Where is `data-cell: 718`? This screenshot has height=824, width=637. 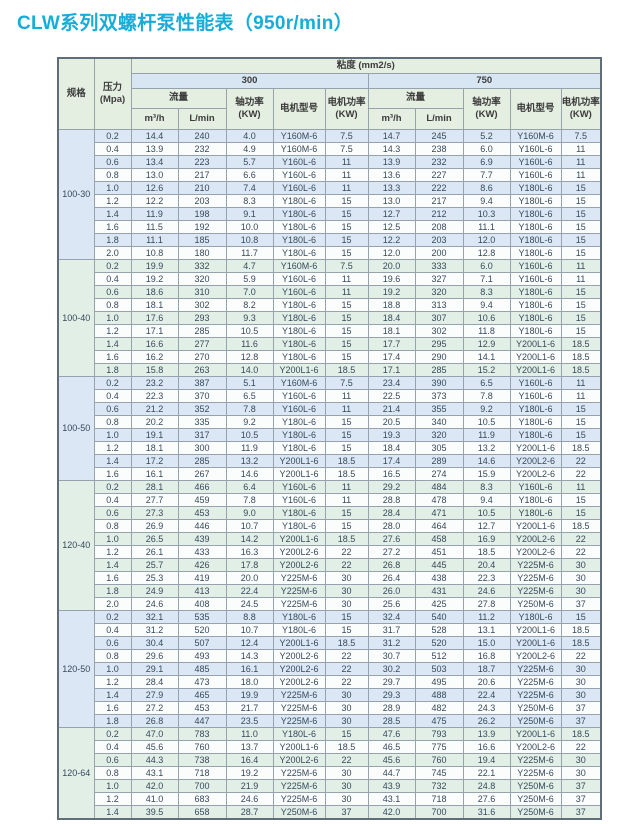 data-cell: 718 is located at coordinates (439, 798).